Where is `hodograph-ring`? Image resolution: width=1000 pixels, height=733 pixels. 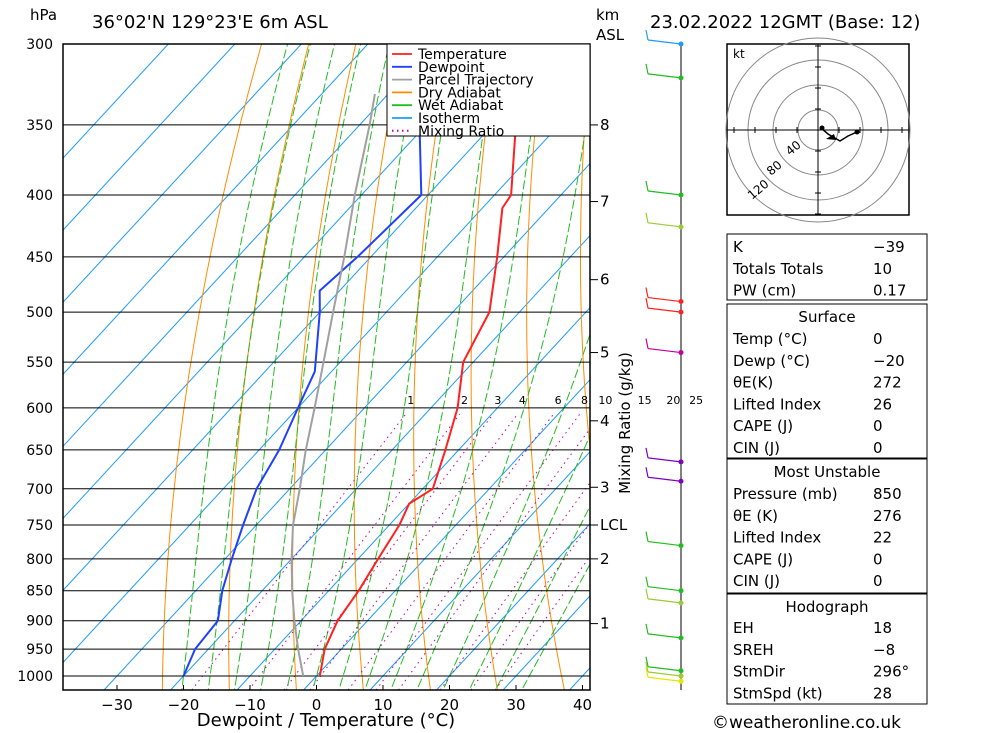
hodograph-ring is located at coordinates (818, 130).